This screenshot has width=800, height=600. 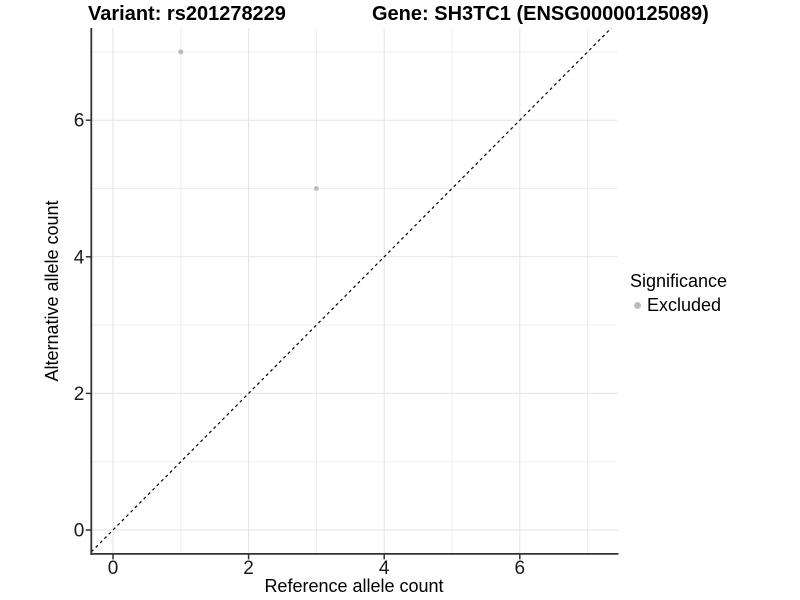 I want to click on x-tick-label: 0, so click(x=113, y=568).